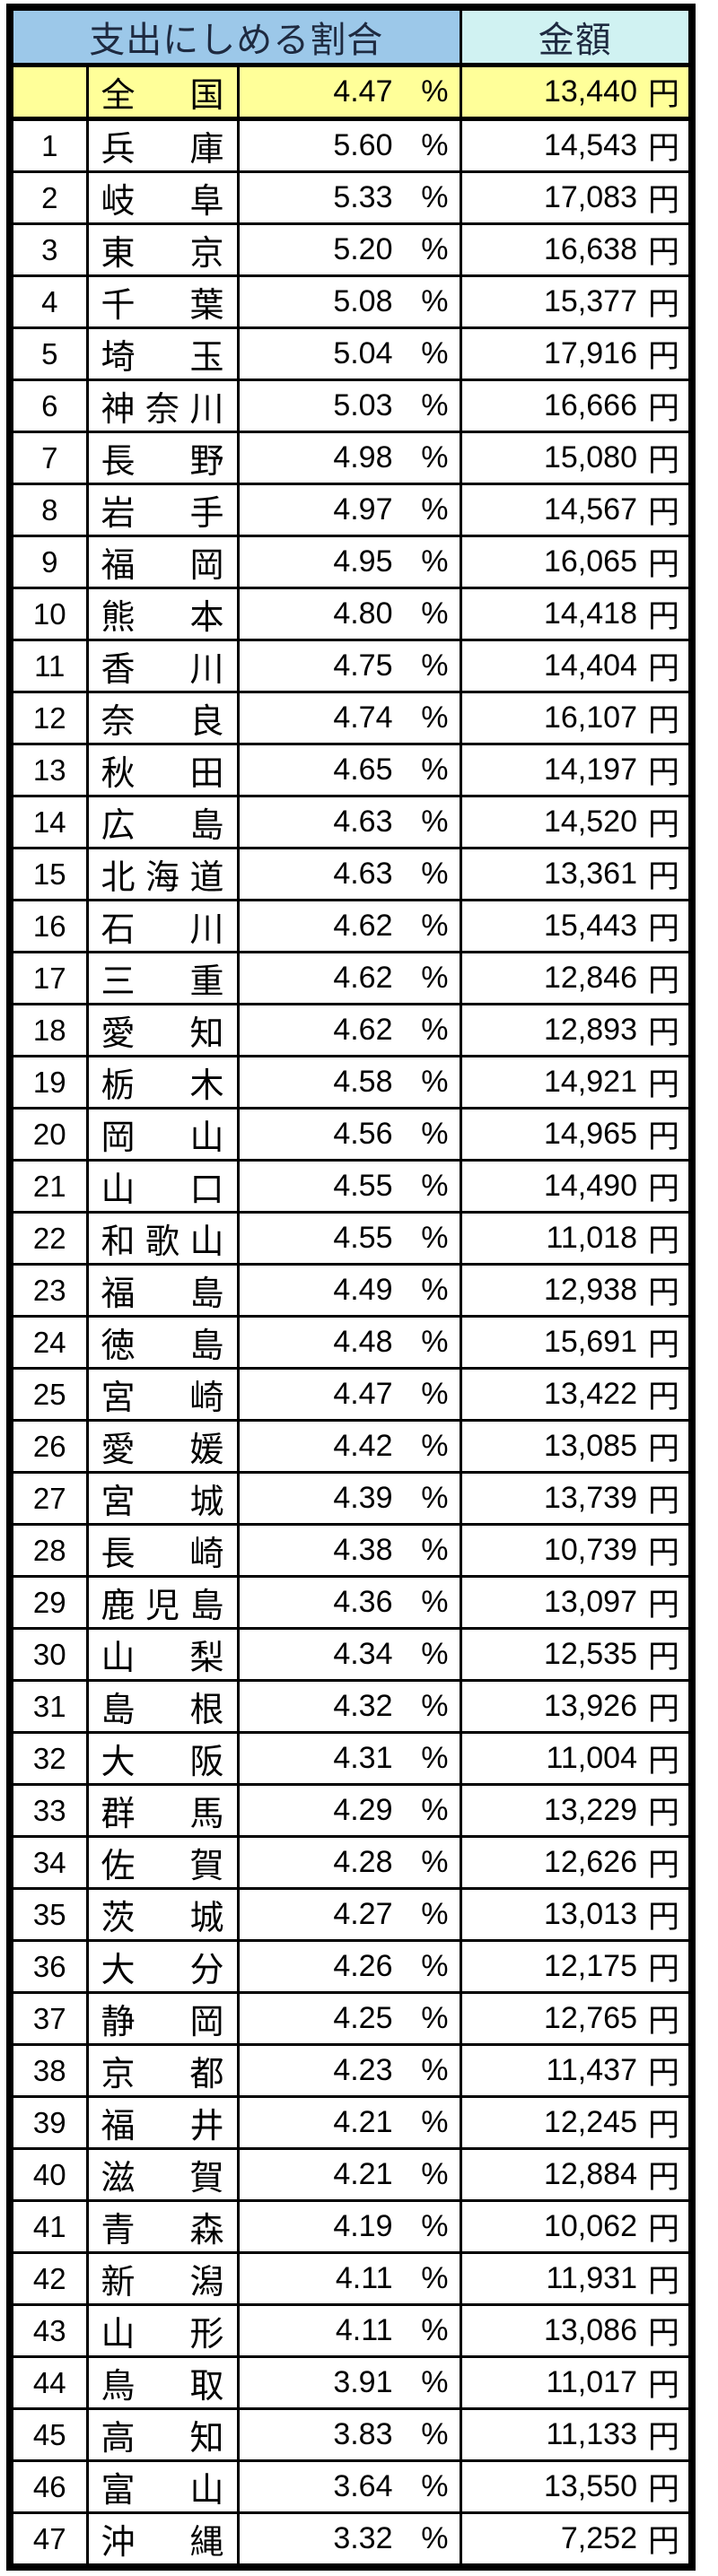 The width and height of the screenshot is (718, 2576). What do you see at coordinates (162, 1918) in the screenshot?
I see `prefecture-name: 茨城` at bounding box center [162, 1918].